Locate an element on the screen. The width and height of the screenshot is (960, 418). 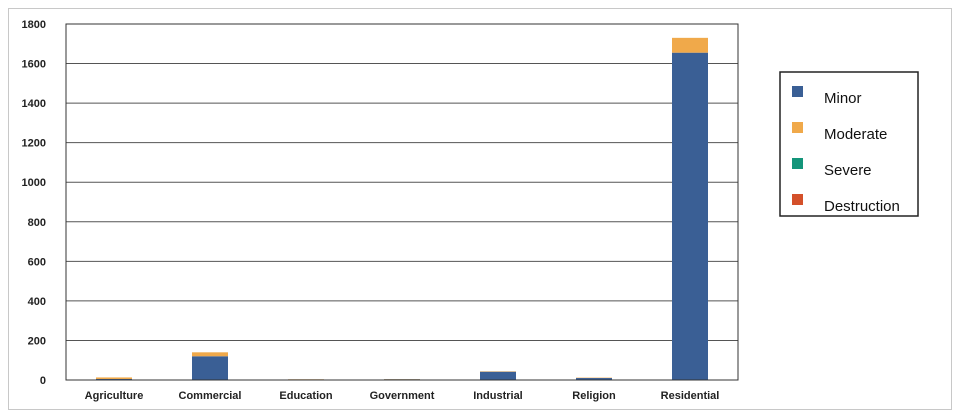
legend-label-moderate: Moderate is located at coordinates (855, 134).